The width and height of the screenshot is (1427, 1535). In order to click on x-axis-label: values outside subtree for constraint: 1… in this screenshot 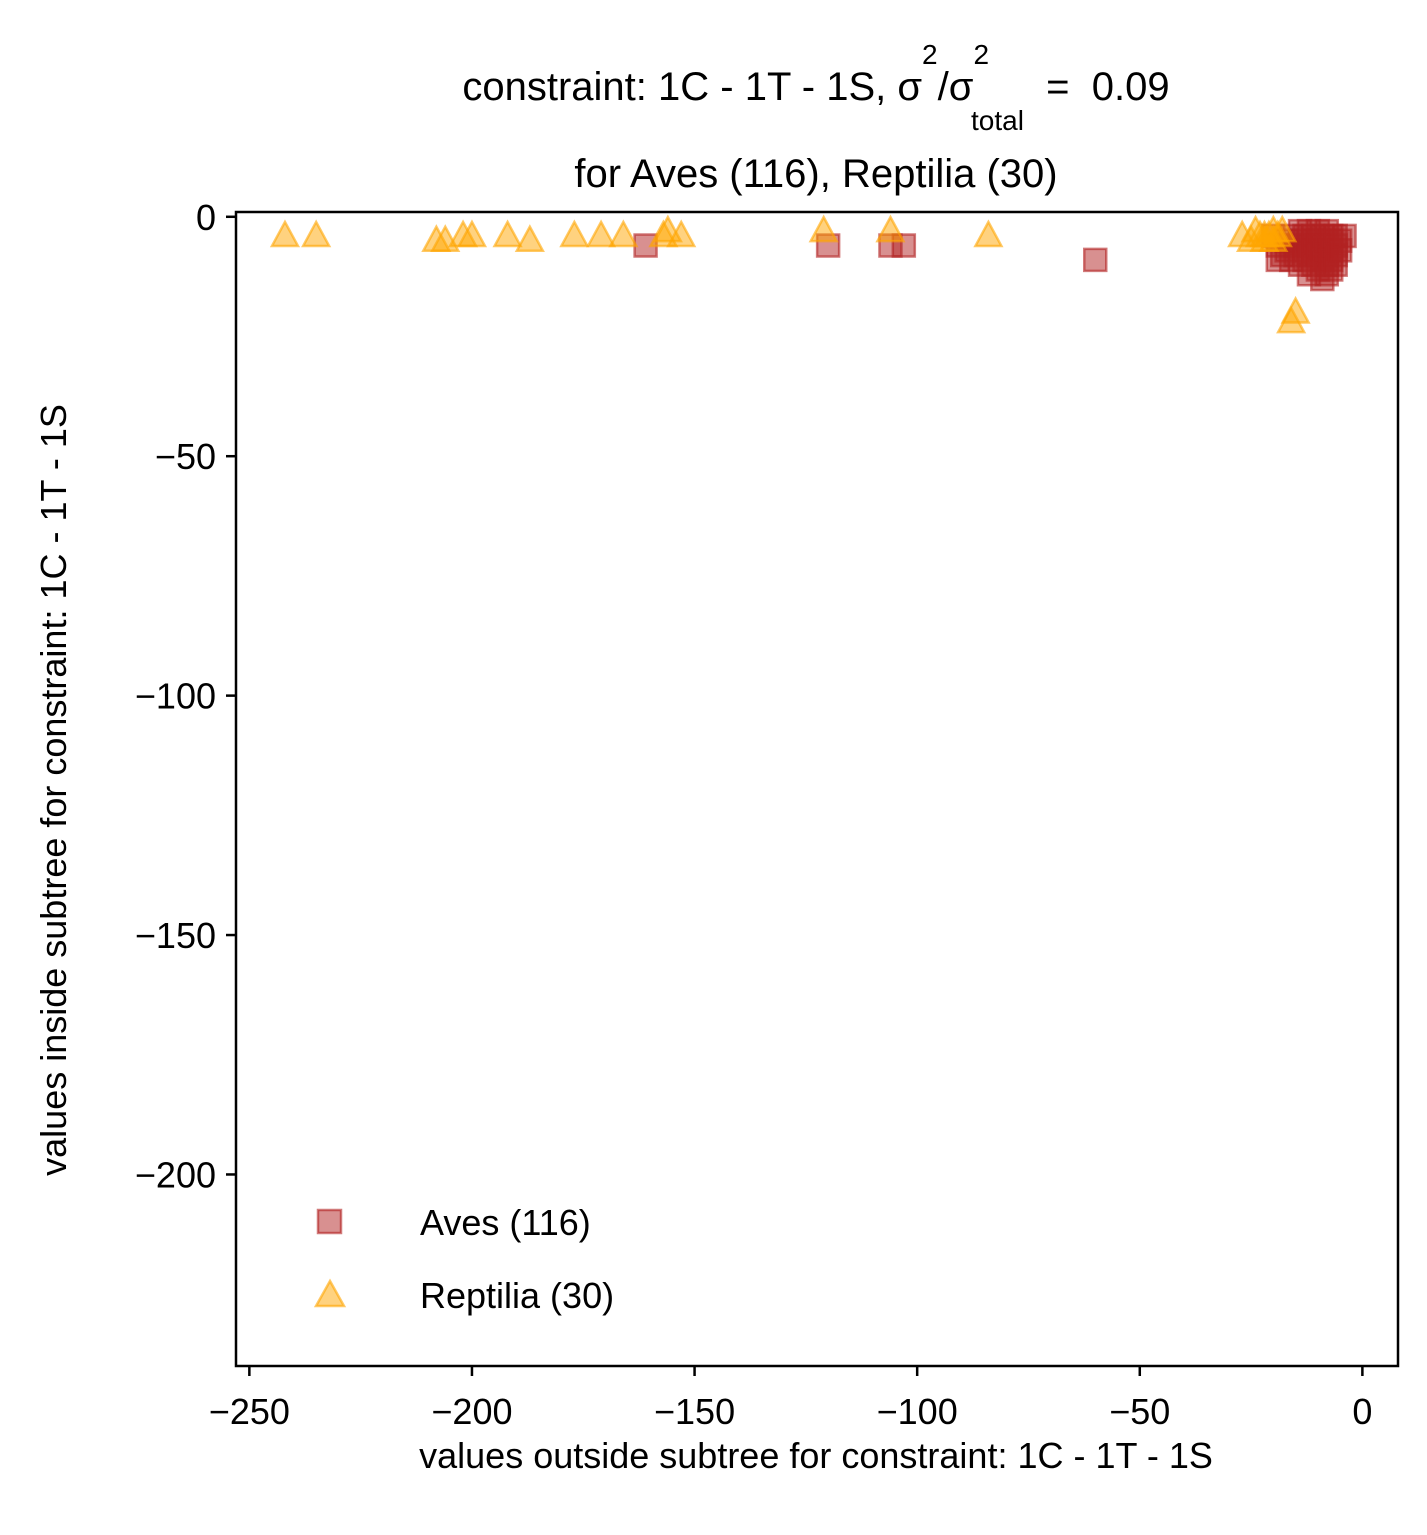, I will do `click(816, 1455)`.